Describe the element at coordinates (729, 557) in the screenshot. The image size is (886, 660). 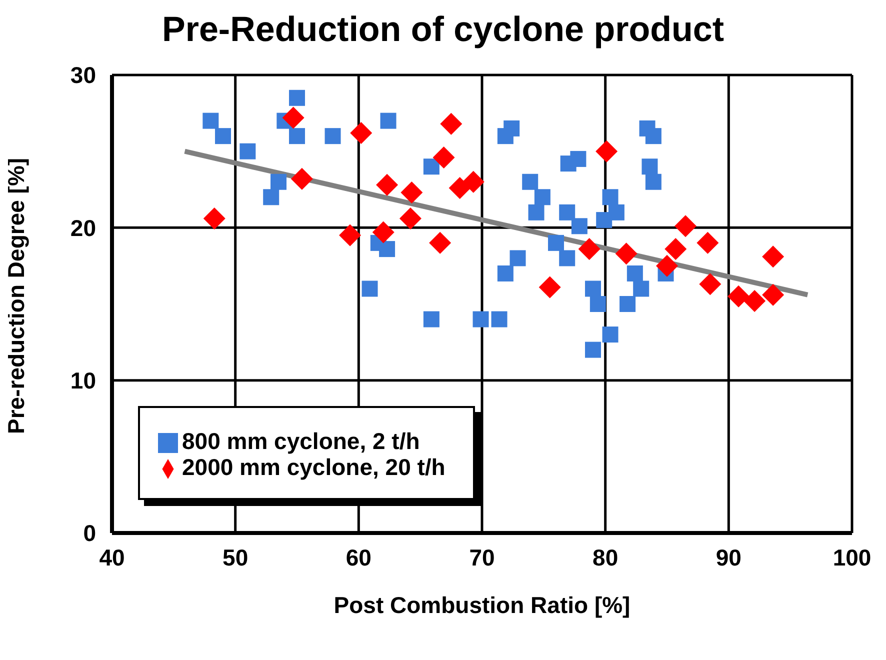
I see `x-tick-label: 90` at that location.